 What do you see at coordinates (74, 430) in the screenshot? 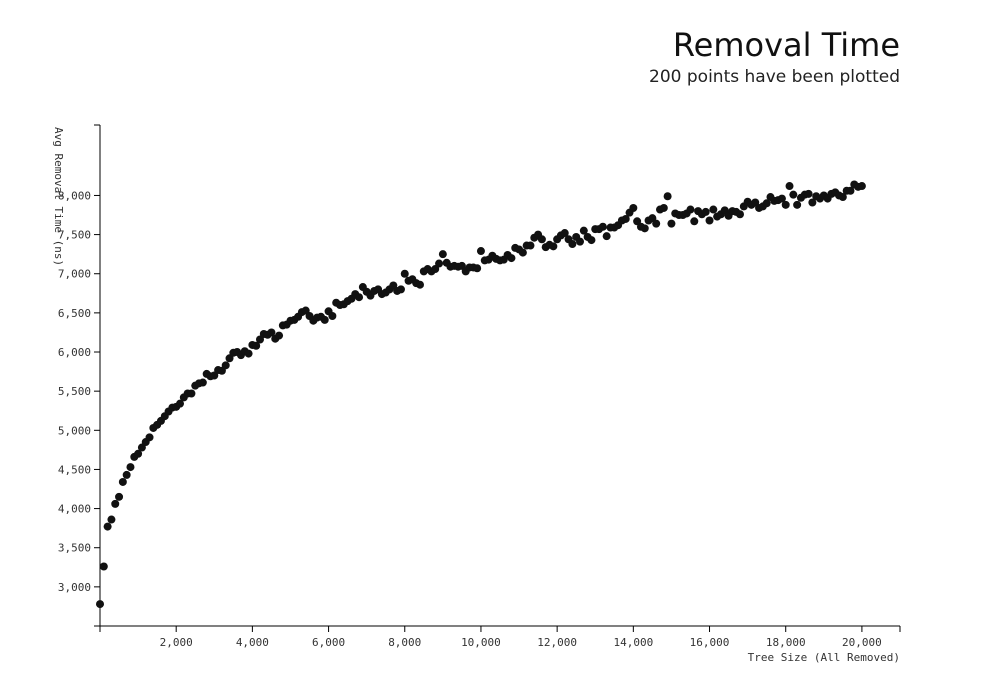
I see `y-tick-label: 5,000` at bounding box center [74, 430].